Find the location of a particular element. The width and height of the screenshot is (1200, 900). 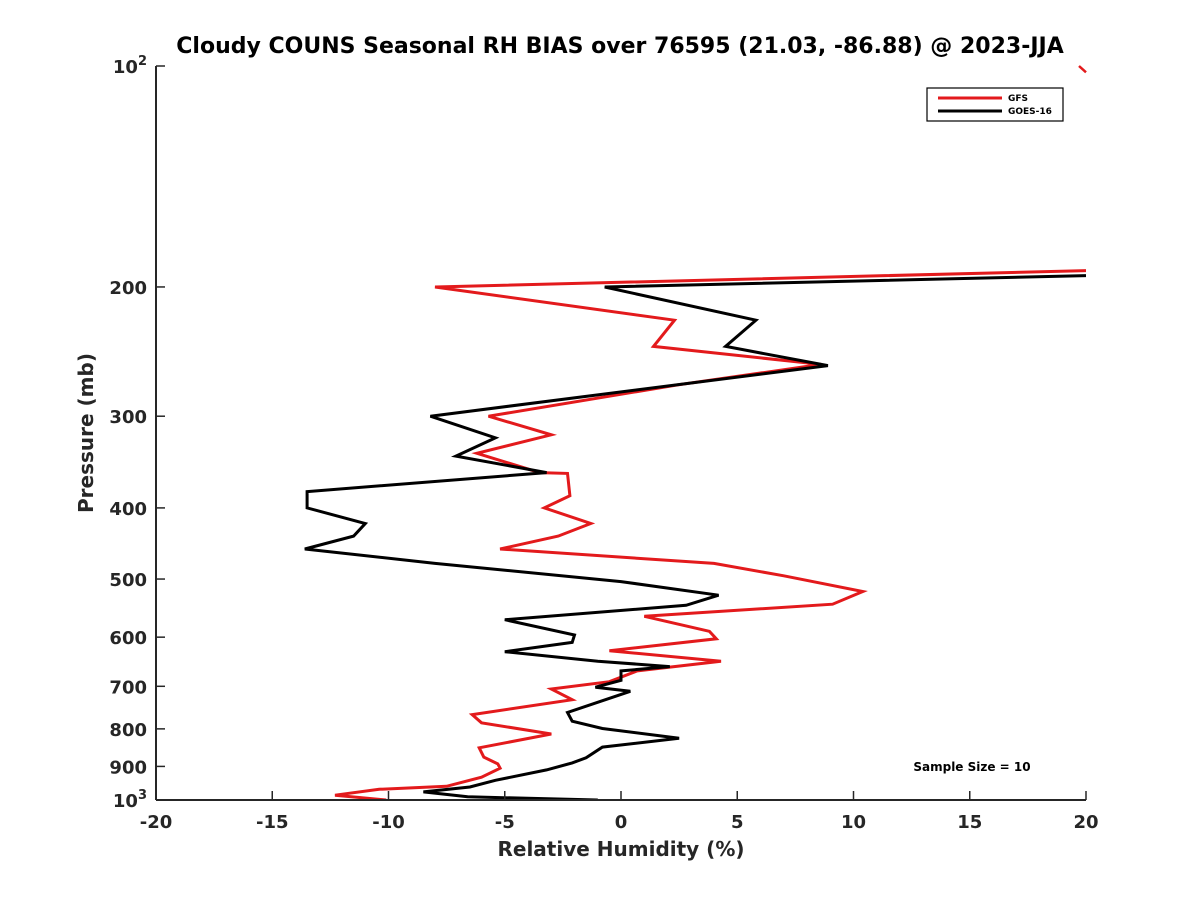

legend: GFS GOES-16 is located at coordinates (995, 104).